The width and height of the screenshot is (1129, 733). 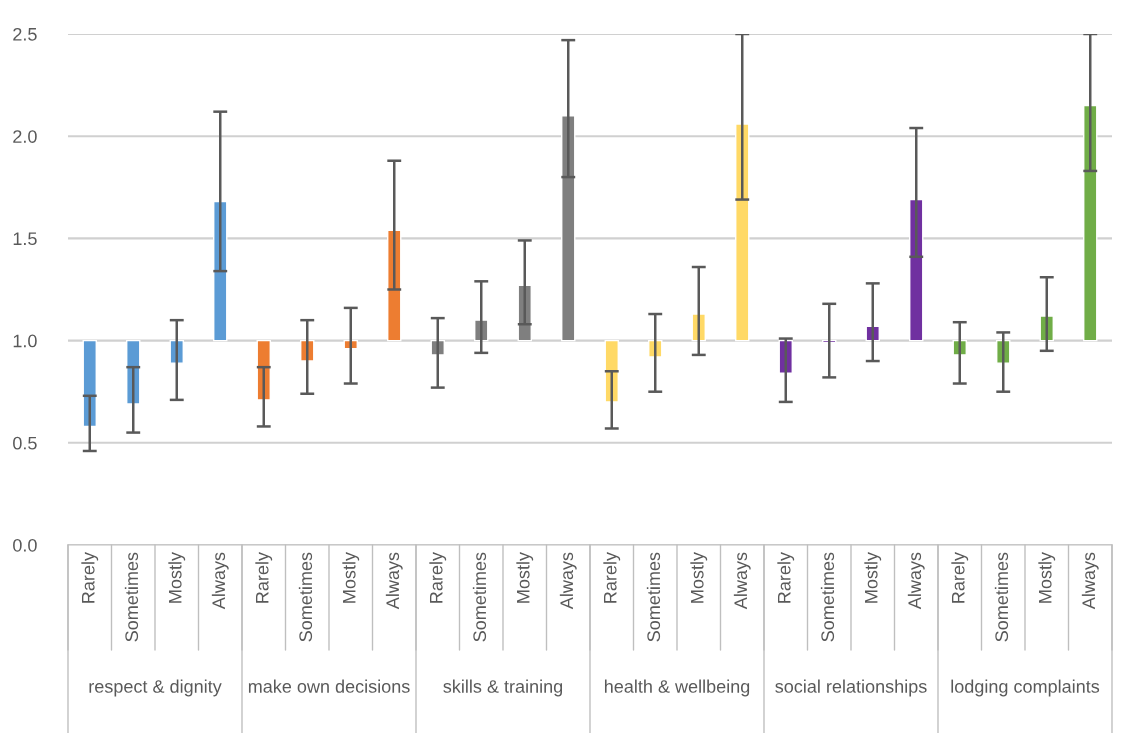 I want to click on y-tick-label: 2.5, so click(x=25, y=34).